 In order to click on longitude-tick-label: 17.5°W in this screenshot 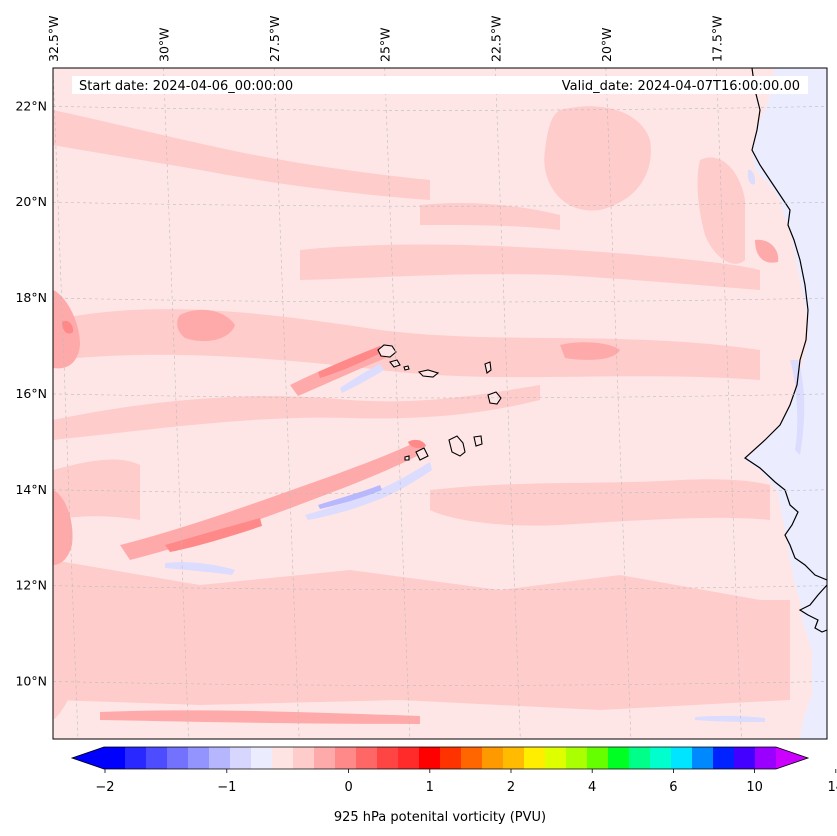, I will do `click(716, 39)`.